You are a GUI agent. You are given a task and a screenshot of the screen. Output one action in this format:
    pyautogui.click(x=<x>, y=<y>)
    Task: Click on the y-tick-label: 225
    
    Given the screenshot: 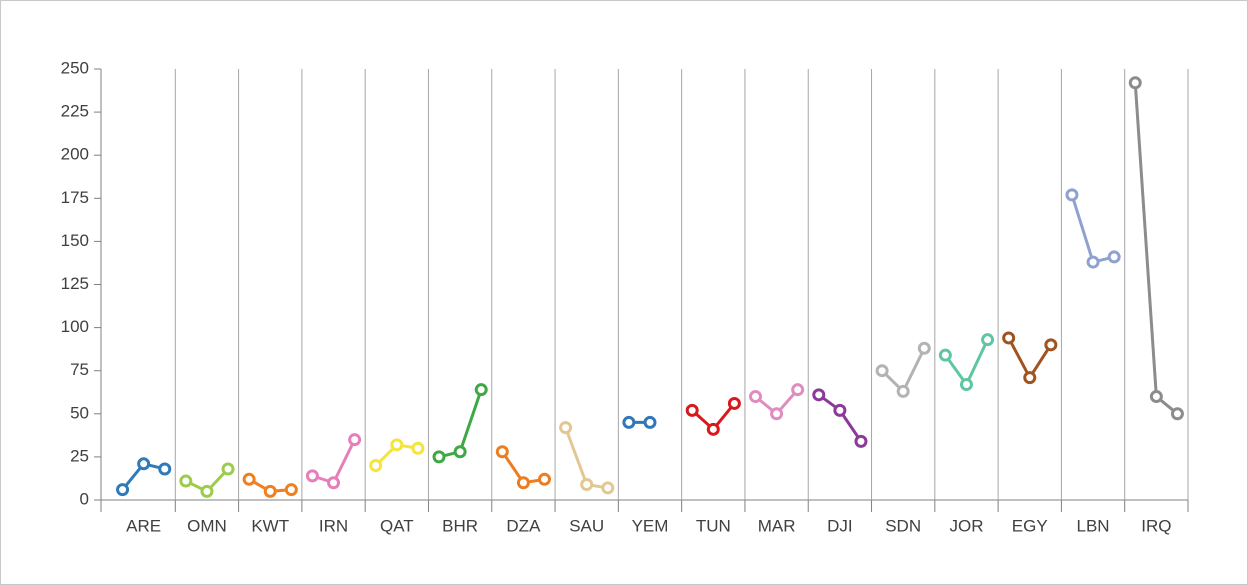 What is the action you would take?
    pyautogui.click(x=75, y=111)
    